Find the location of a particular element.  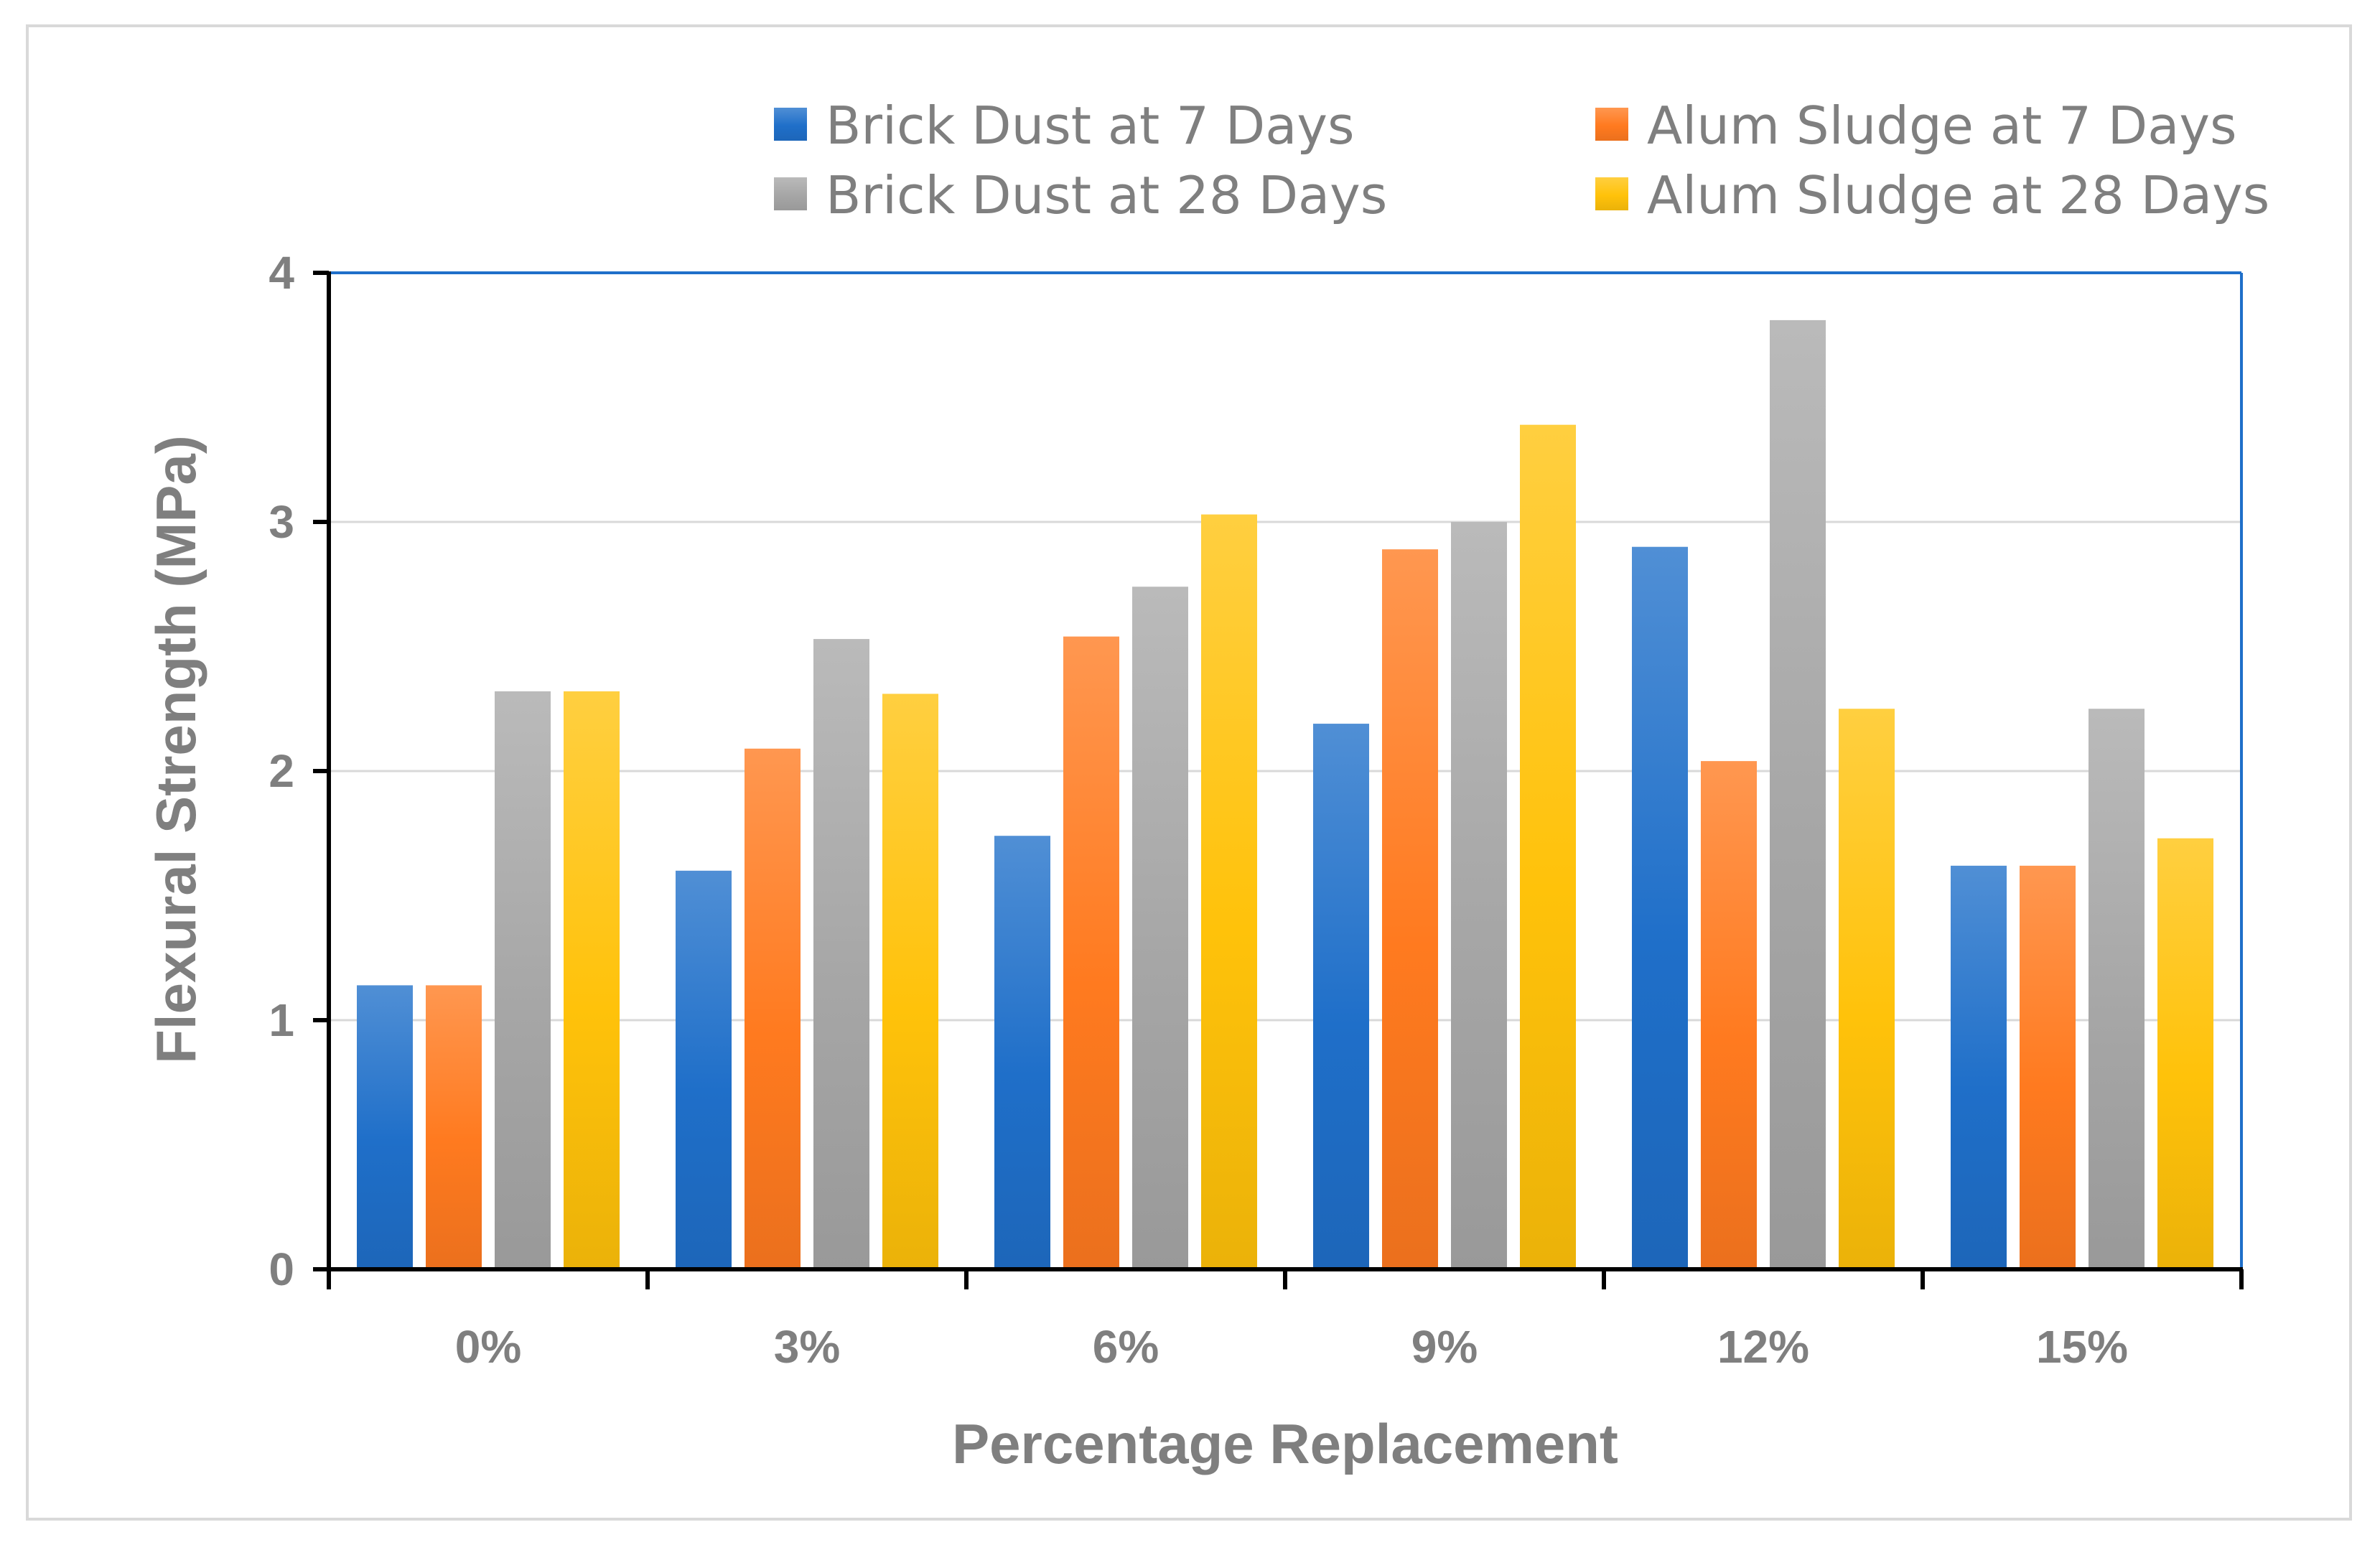

x-axis-title: Percentage Replacement is located at coordinates (1285, 1443).